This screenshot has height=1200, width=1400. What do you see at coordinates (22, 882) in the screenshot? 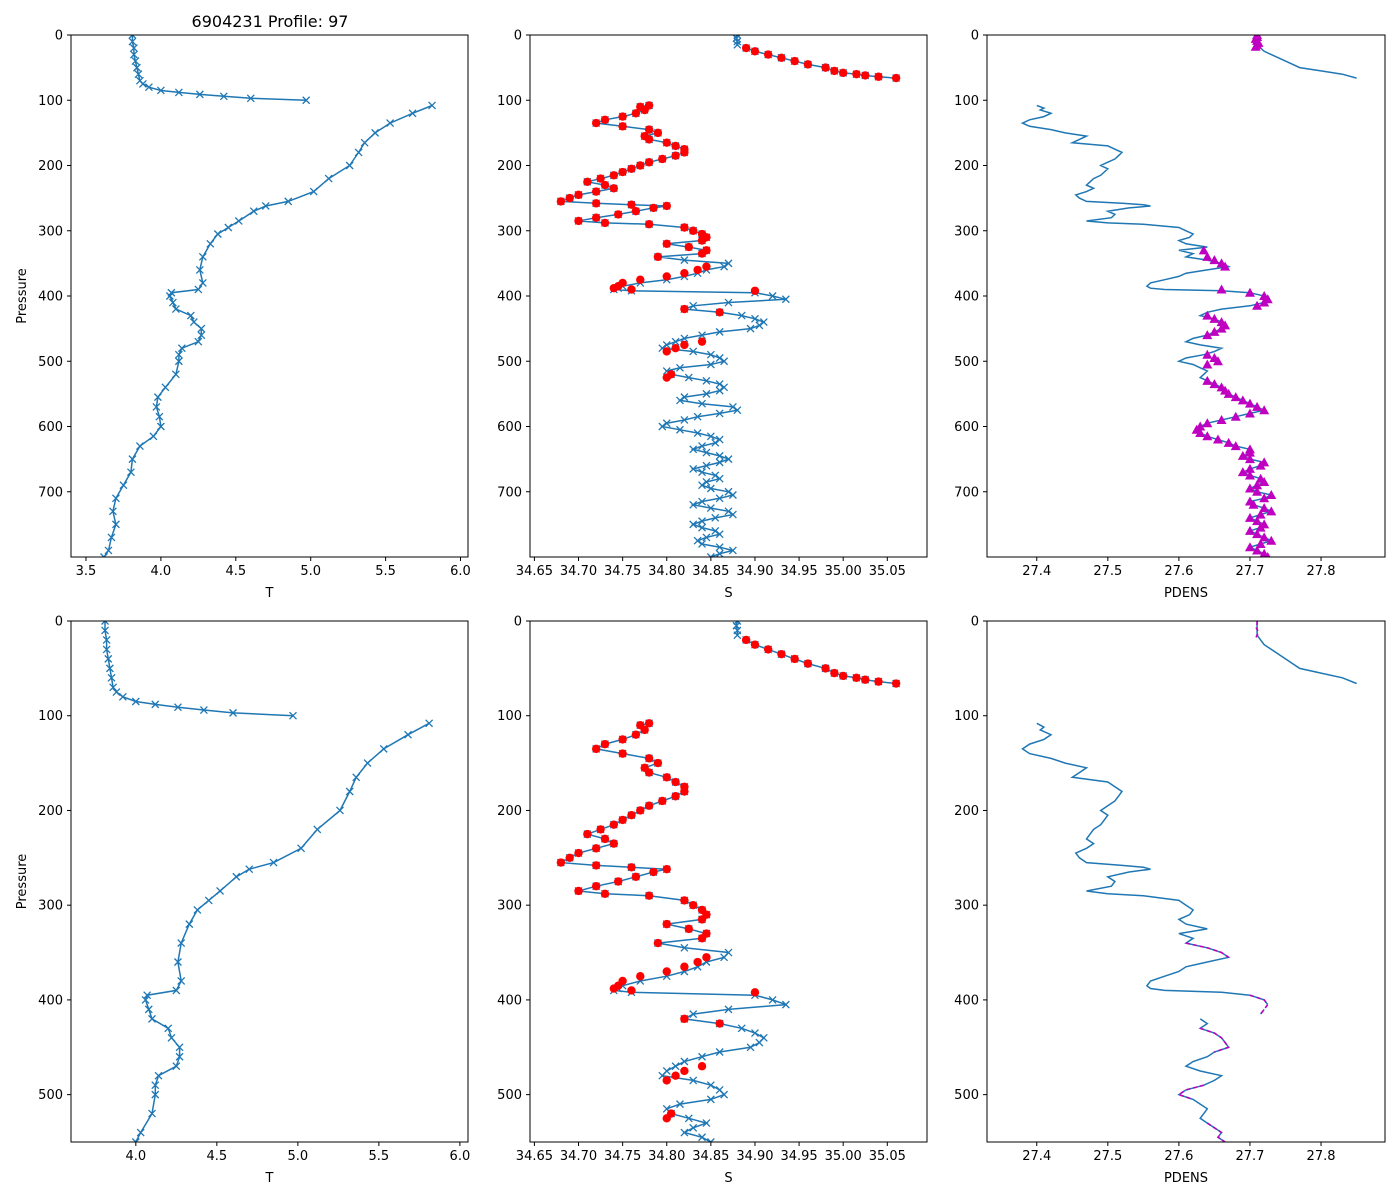
I see `y-axis-label: Pressure` at bounding box center [22, 882].